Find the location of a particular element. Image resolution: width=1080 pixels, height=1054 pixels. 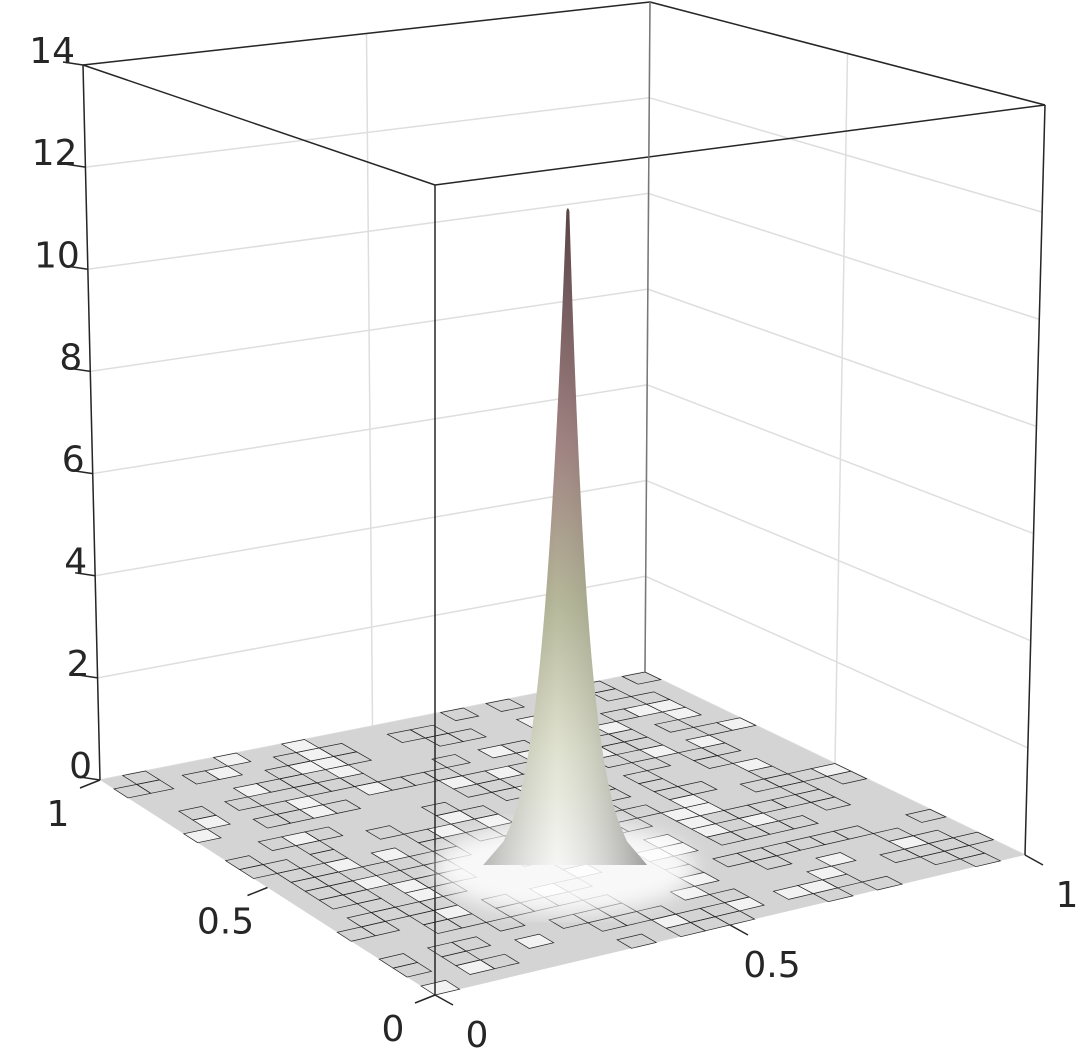

z-tick-label: 14 is located at coordinates (52, 51).